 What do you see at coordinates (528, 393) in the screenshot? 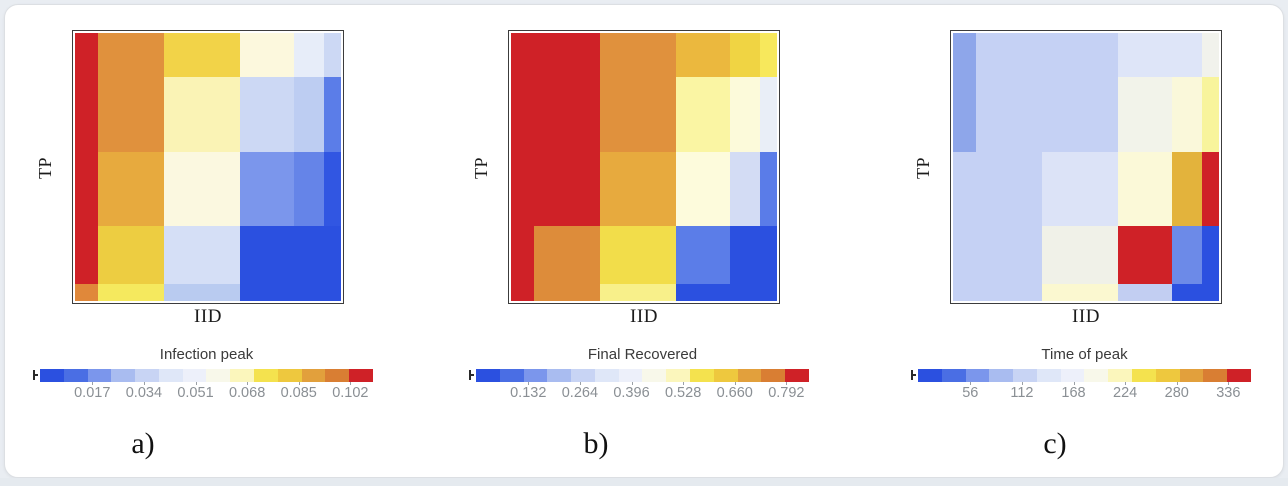
I see `colorbar-tick-label: 0.132` at bounding box center [528, 393].